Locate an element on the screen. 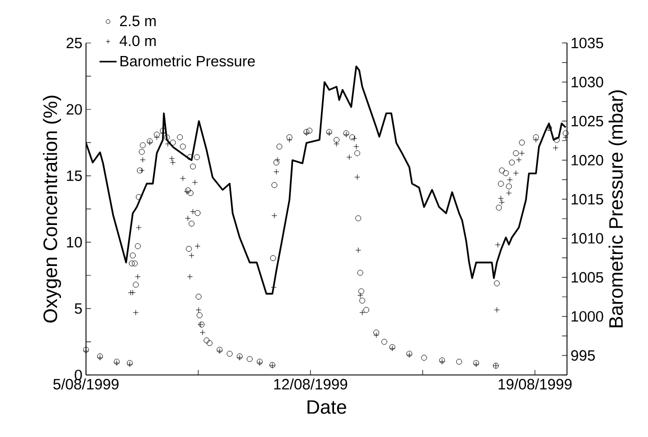  y2-tick-label: 1010 is located at coordinates (588, 238).